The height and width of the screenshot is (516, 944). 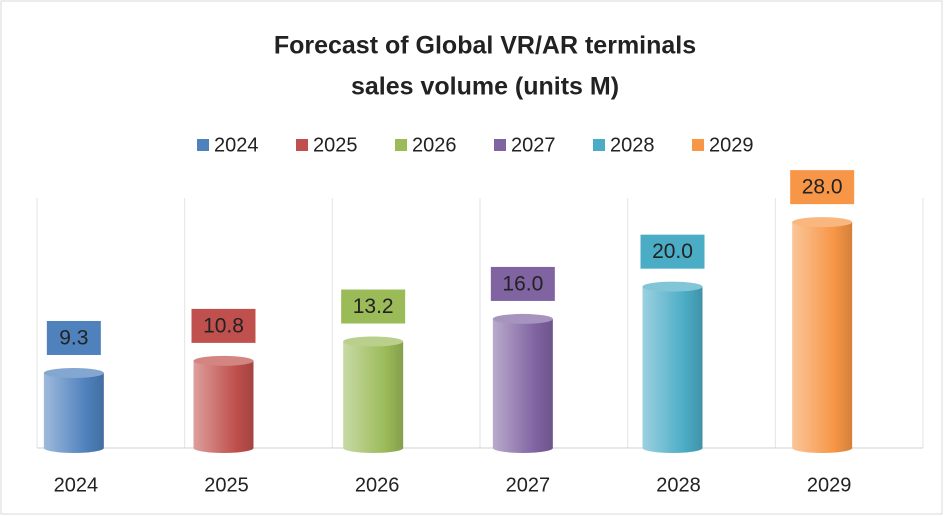 What do you see at coordinates (731, 145) in the screenshot?
I see `legend-label: 2029` at bounding box center [731, 145].